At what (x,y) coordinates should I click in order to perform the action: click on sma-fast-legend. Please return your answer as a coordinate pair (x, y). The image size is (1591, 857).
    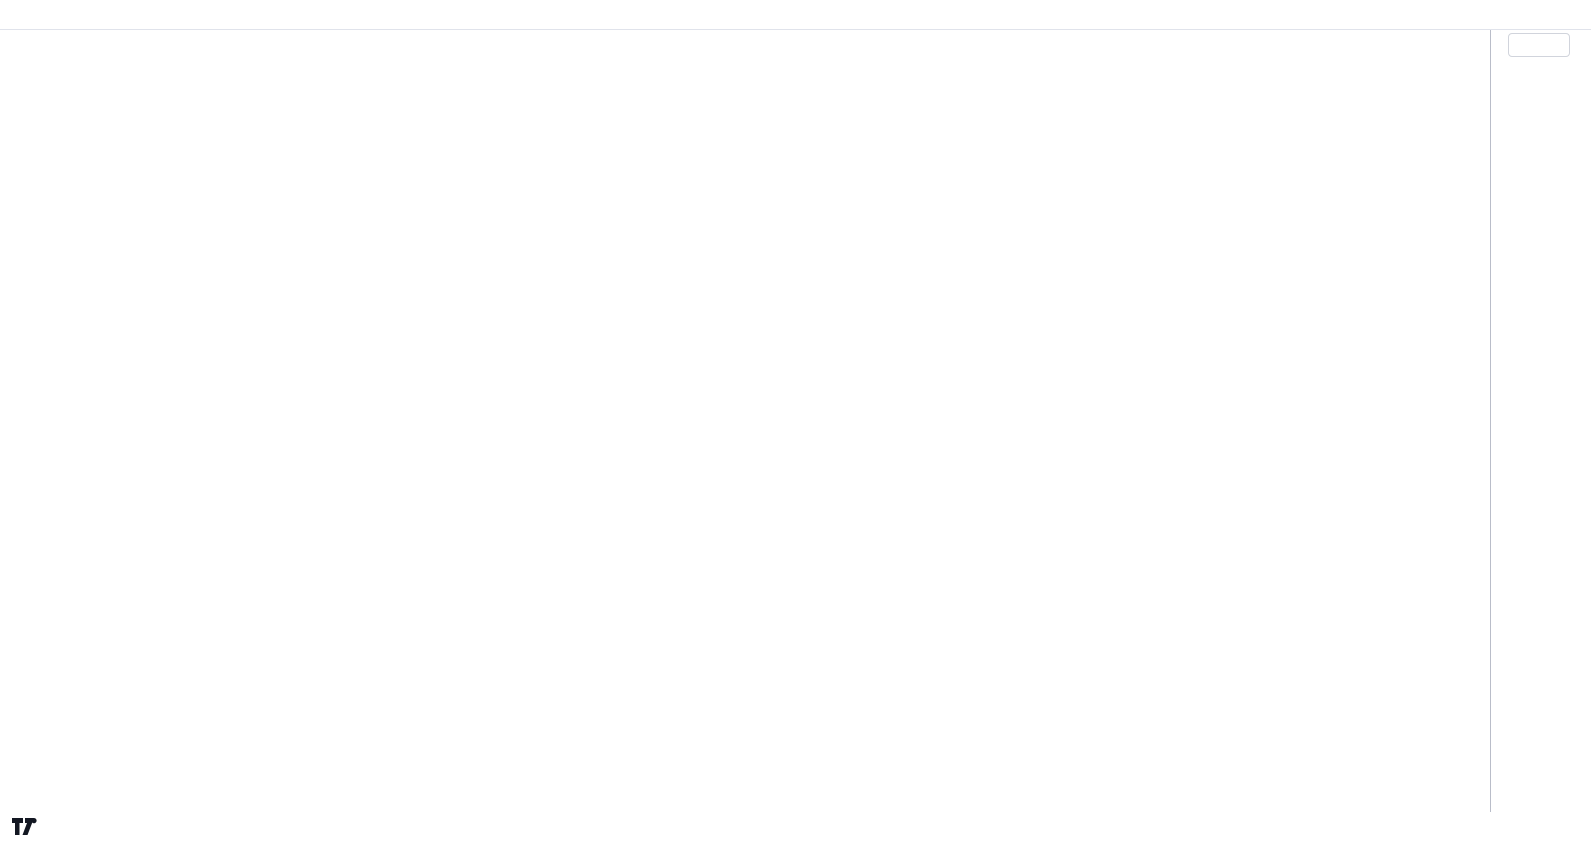
    Looking at the image, I should click on (20, 40).